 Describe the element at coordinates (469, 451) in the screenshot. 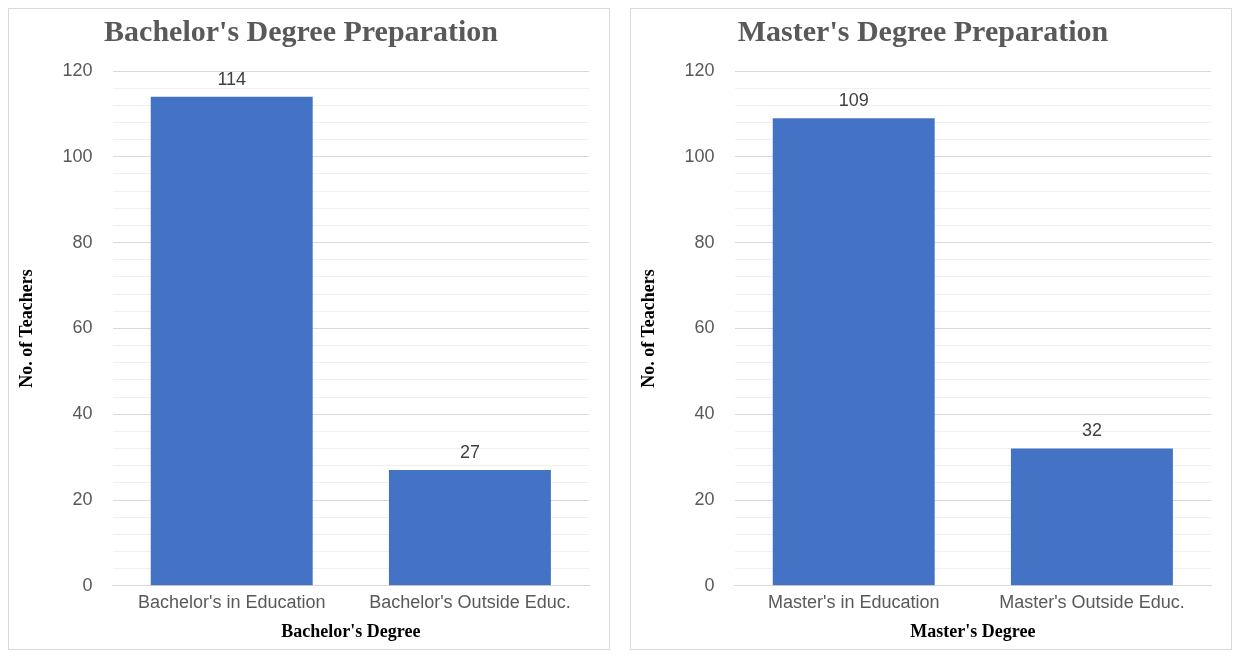

I see `data-label: 27` at that location.